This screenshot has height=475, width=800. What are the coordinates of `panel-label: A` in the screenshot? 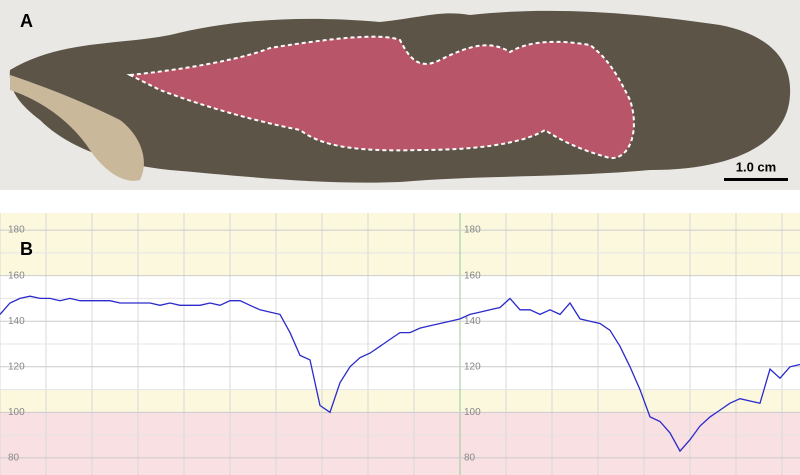 It's located at (26, 21).